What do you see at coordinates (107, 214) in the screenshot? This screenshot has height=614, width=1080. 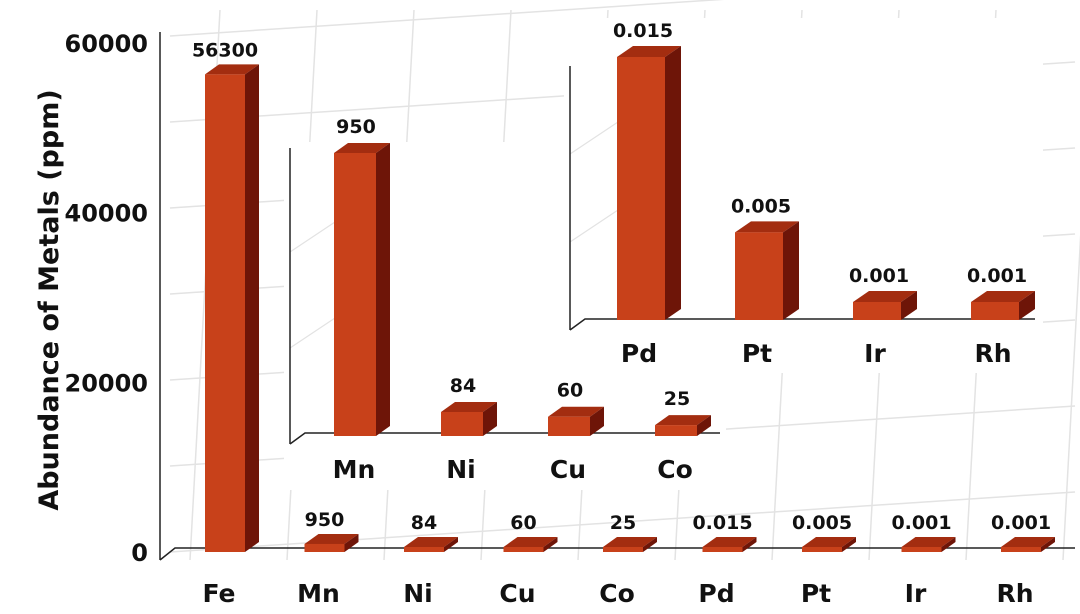 I see `y-tick-label: 40000` at bounding box center [107, 214].